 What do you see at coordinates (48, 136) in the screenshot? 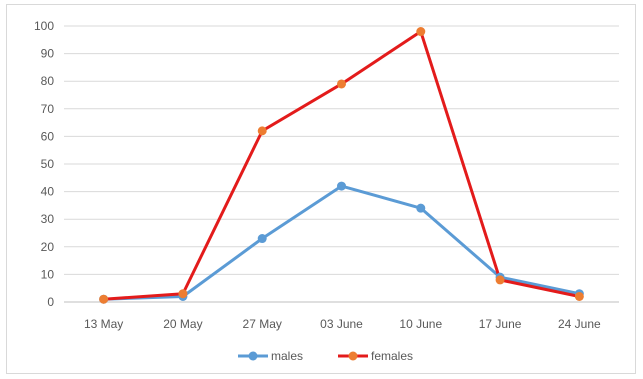
I see `y-tick-label: 60` at bounding box center [48, 136].